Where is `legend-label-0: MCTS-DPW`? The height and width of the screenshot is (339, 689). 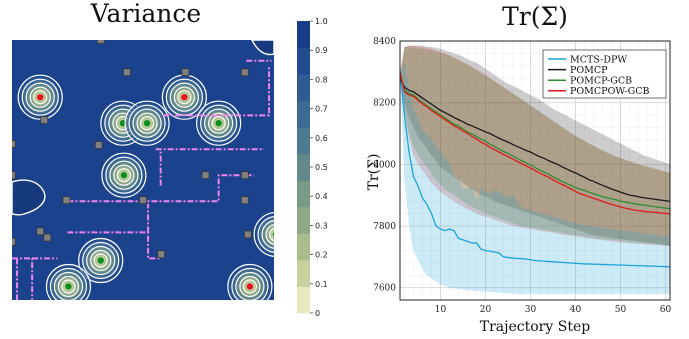 legend-label-0: MCTS-DPW is located at coordinates (598, 59).